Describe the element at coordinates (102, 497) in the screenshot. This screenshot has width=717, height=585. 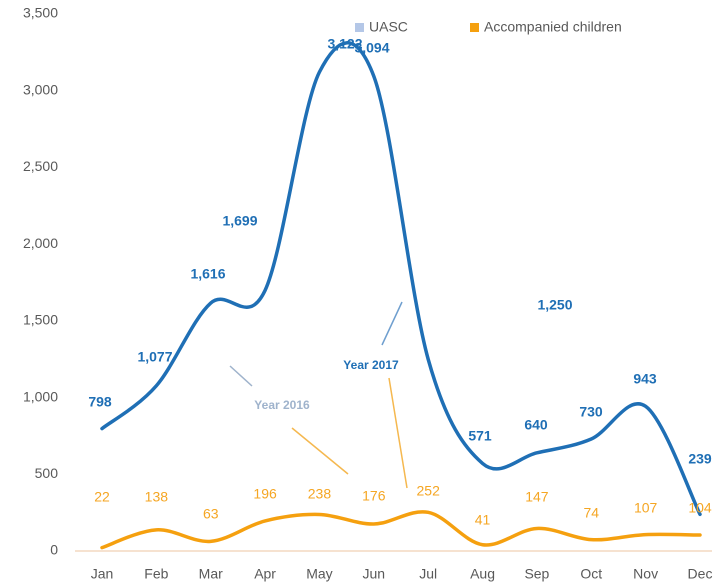
I see `data-label: 22` at that location.